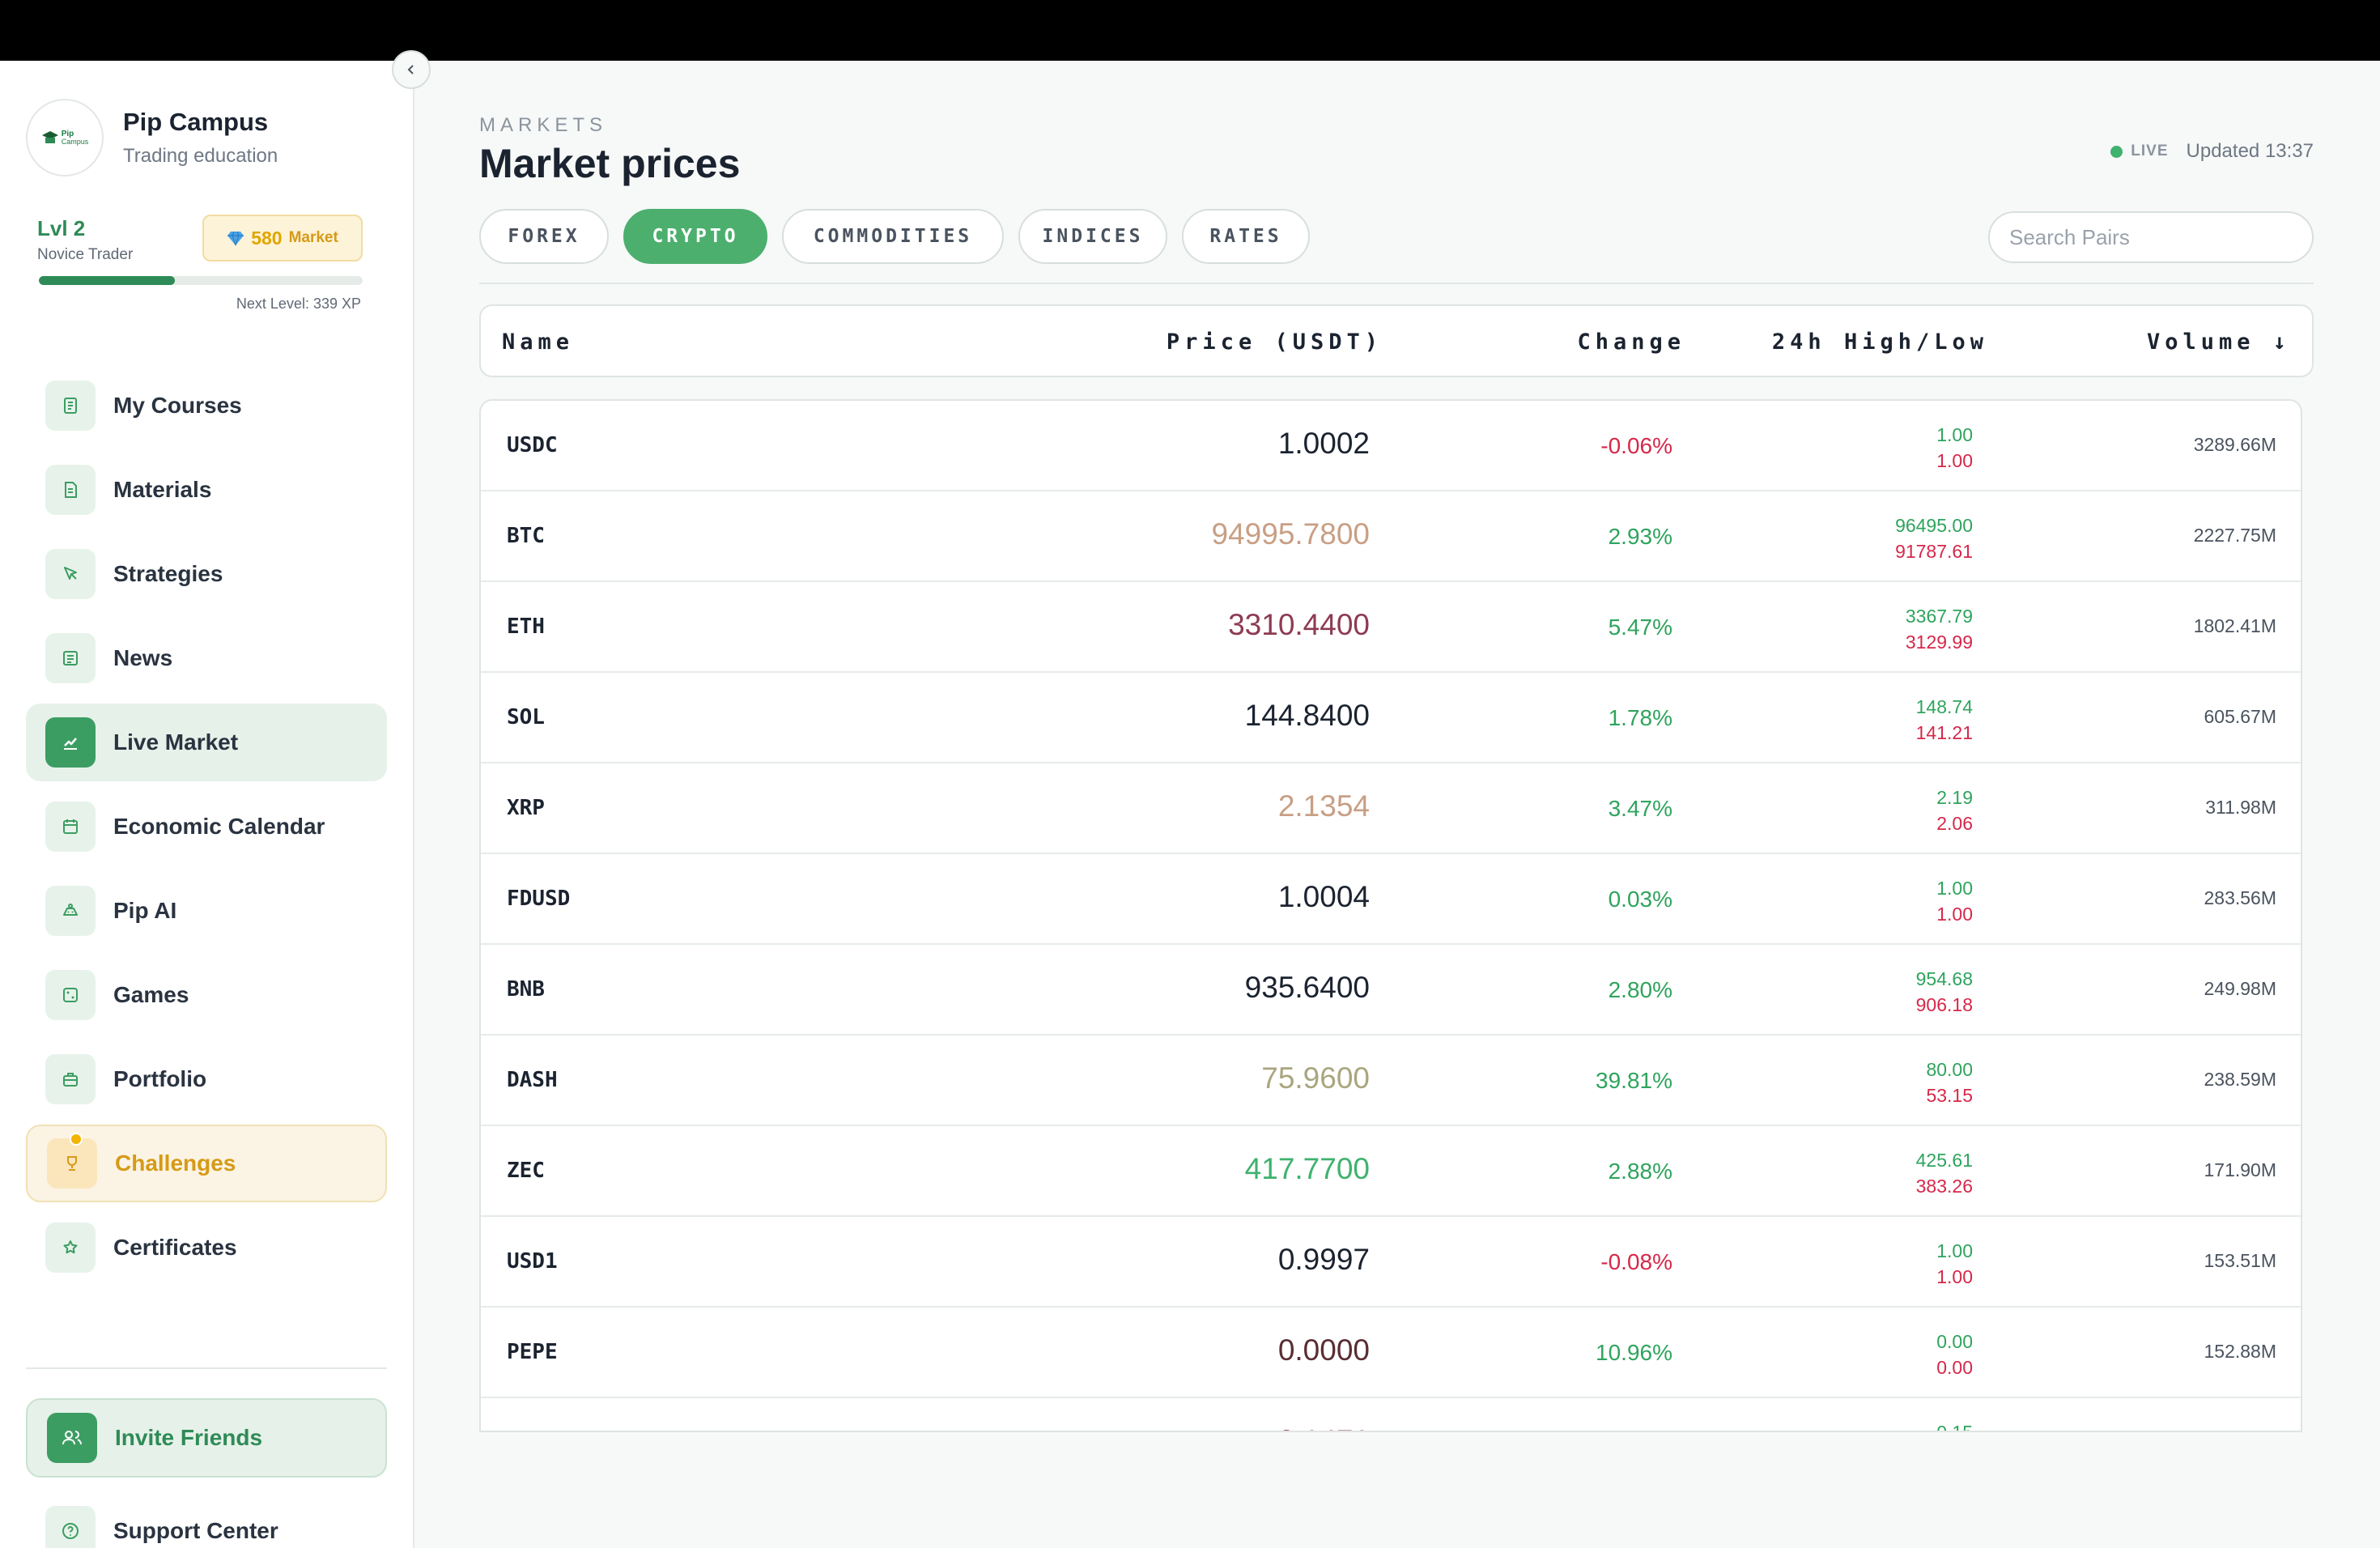 This screenshot has height=1548, width=2380. Describe the element at coordinates (1954, 811) in the screenshot. I see `pair-high-low: 2.19 2.06` at that location.